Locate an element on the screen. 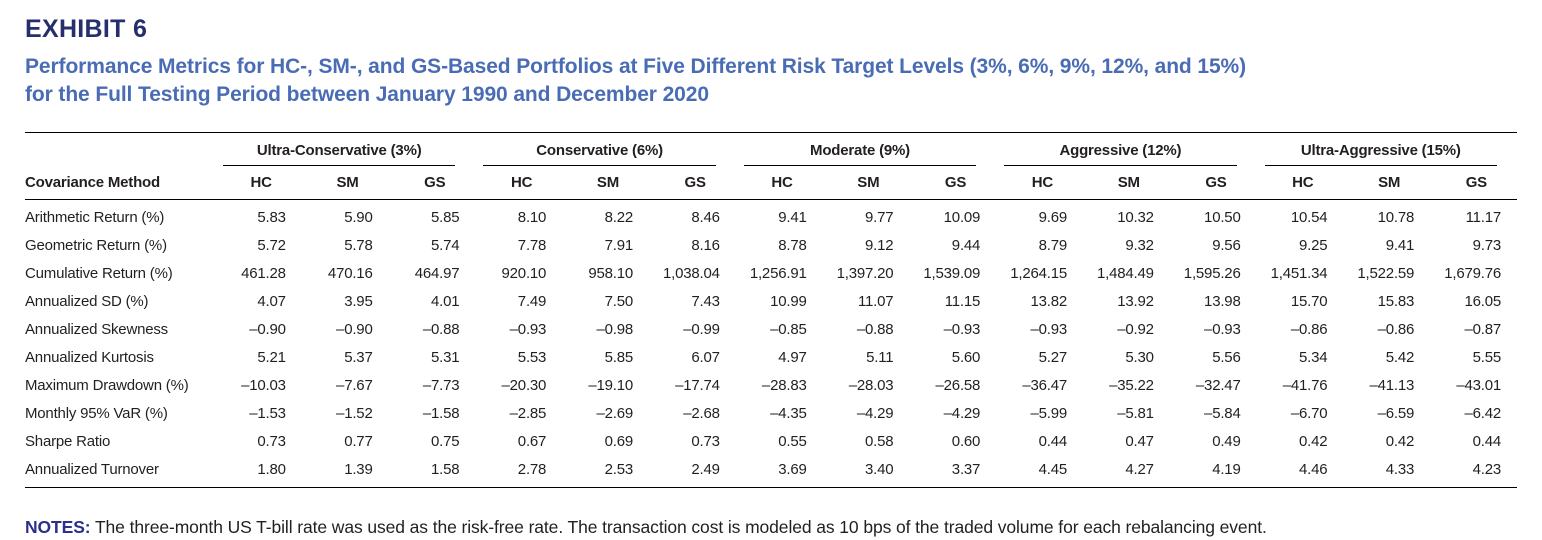 The height and width of the screenshot is (540, 1542). risk-group-header: Ultra-Conservative (3%) is located at coordinates (345, 149).